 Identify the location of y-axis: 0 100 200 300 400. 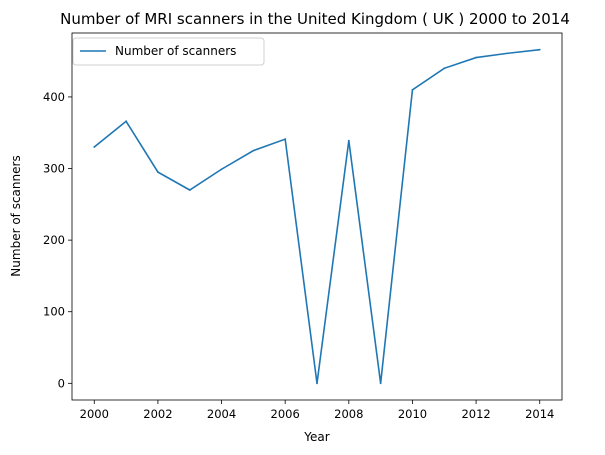
(57, 240).